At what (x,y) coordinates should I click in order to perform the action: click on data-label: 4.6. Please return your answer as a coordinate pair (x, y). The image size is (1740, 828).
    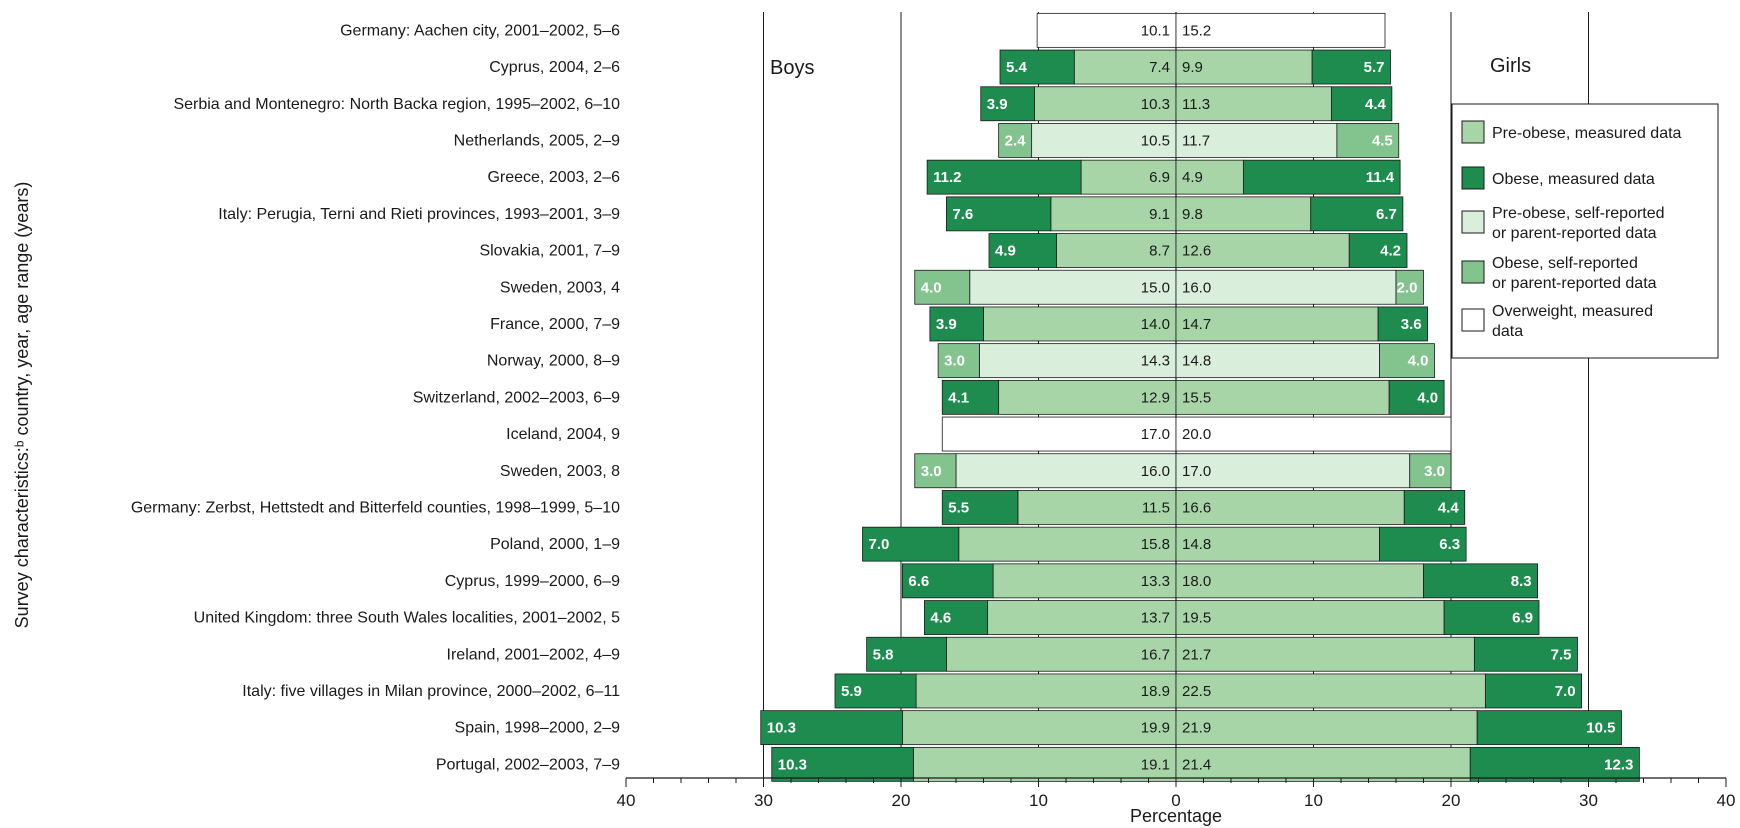
    Looking at the image, I should click on (940, 618).